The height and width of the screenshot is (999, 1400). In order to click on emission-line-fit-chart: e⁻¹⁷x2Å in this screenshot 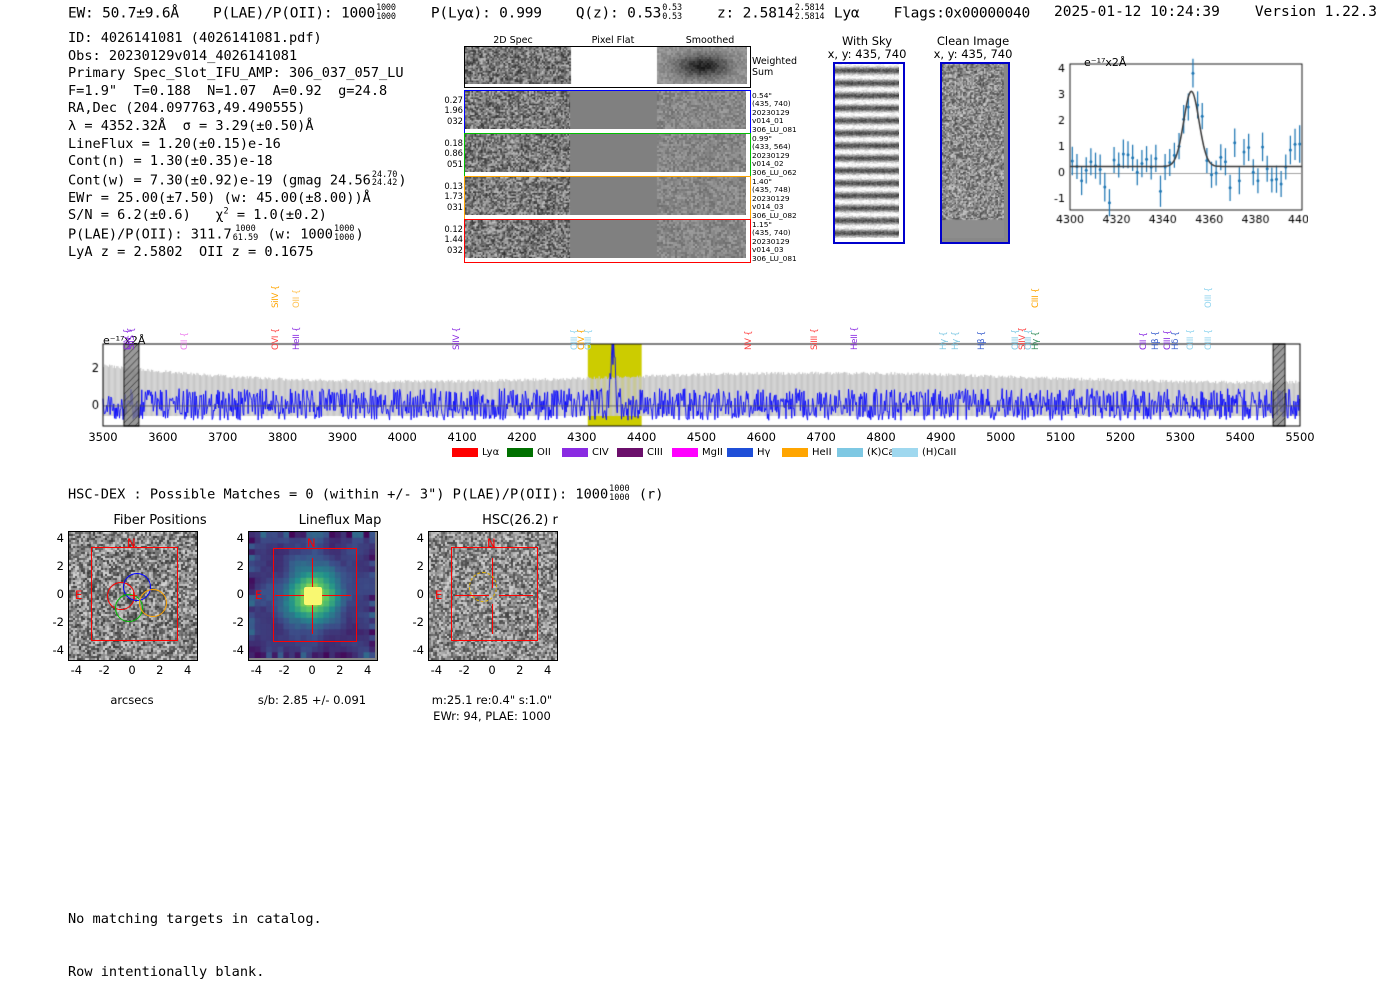, I will do `click(1172, 148)`.